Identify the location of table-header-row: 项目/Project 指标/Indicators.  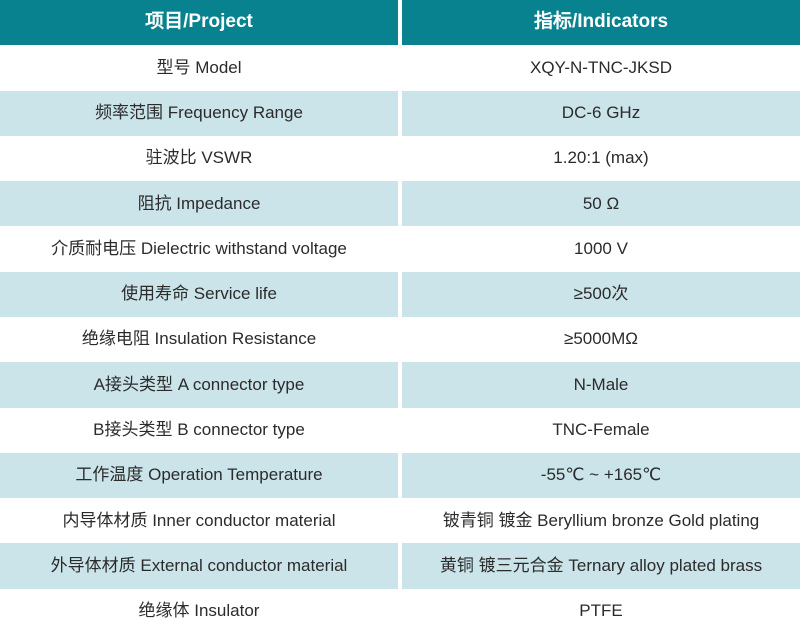
(400, 23).